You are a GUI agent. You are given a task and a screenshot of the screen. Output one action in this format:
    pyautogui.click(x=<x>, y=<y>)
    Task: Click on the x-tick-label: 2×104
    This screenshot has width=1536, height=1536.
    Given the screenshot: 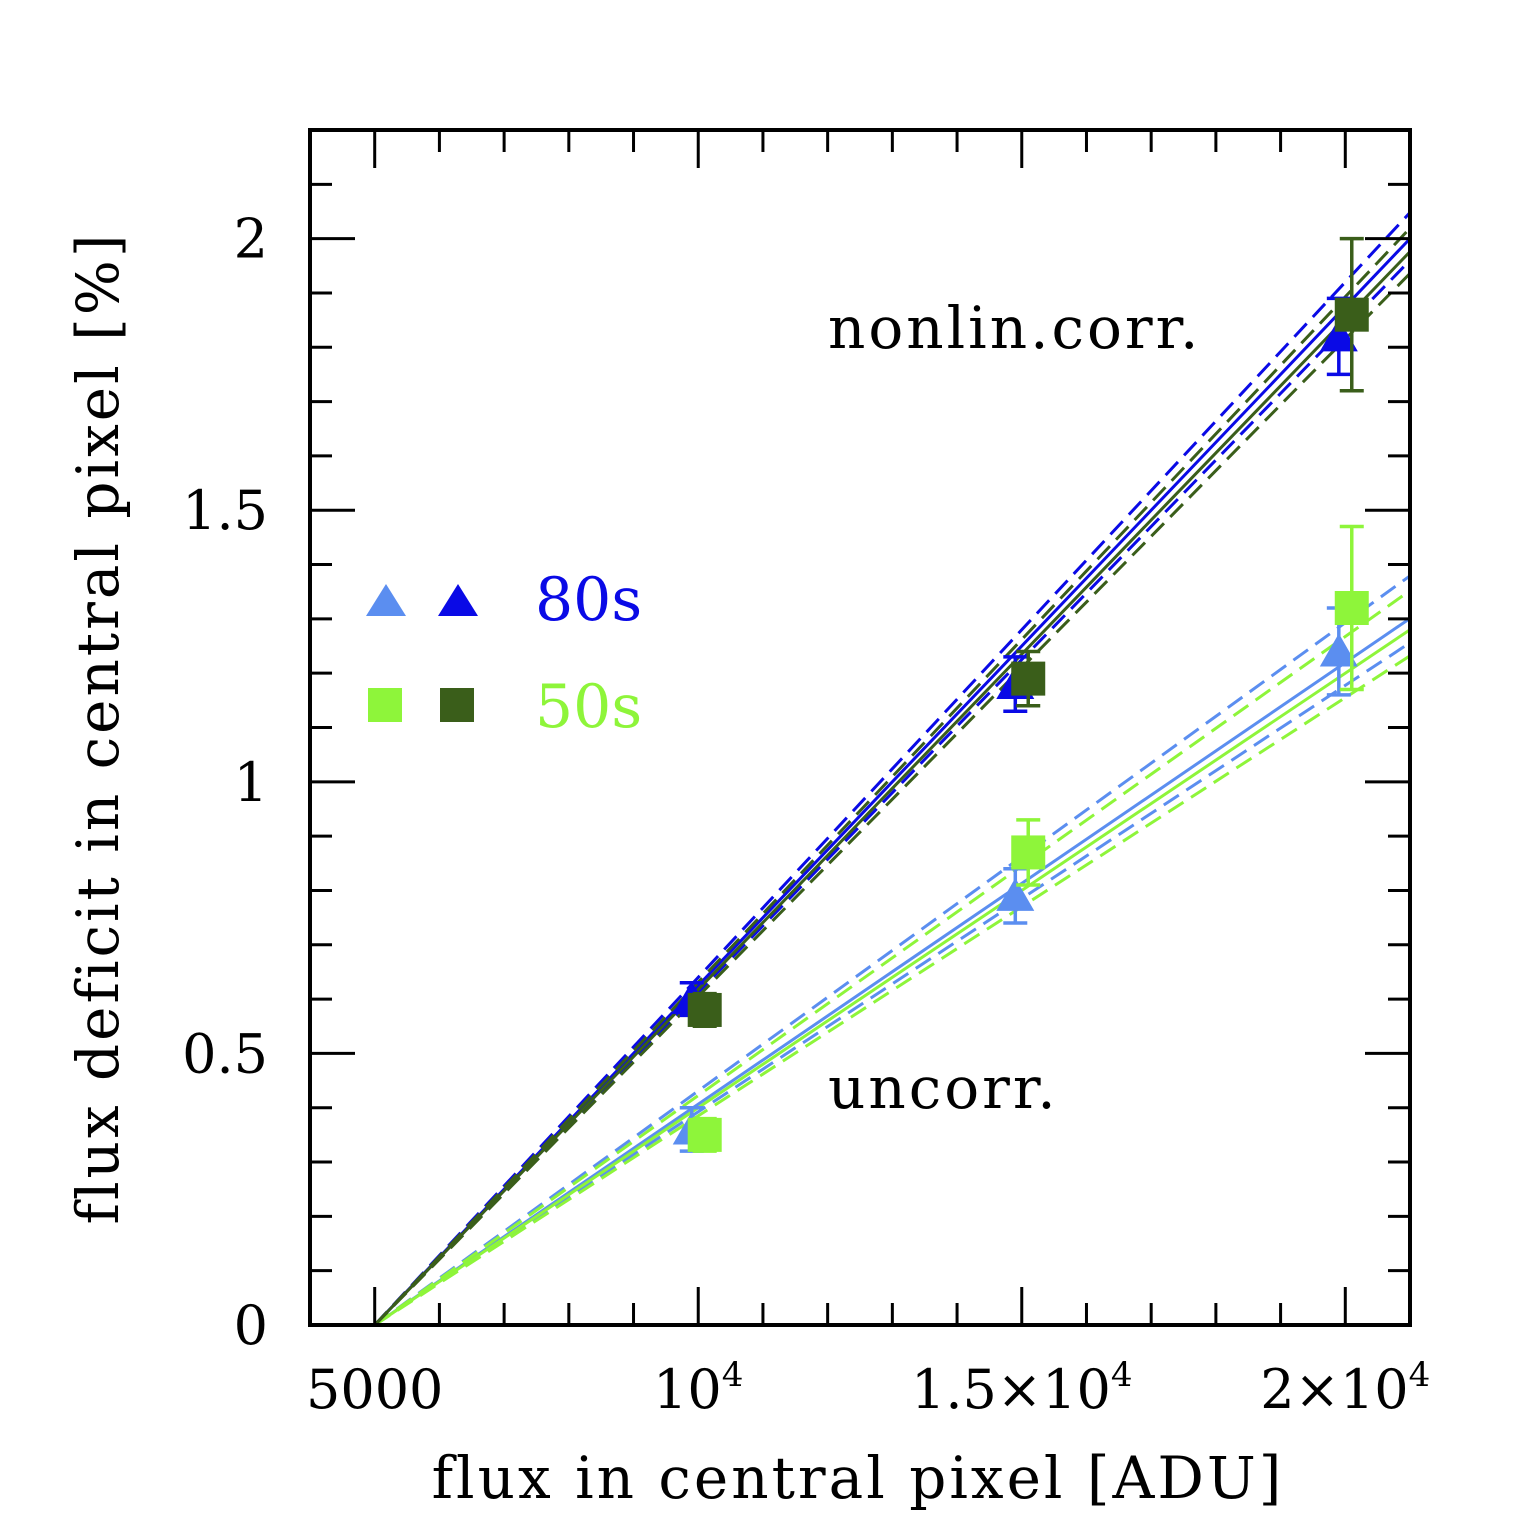 What is the action you would take?
    pyautogui.click(x=1345, y=1388)
    